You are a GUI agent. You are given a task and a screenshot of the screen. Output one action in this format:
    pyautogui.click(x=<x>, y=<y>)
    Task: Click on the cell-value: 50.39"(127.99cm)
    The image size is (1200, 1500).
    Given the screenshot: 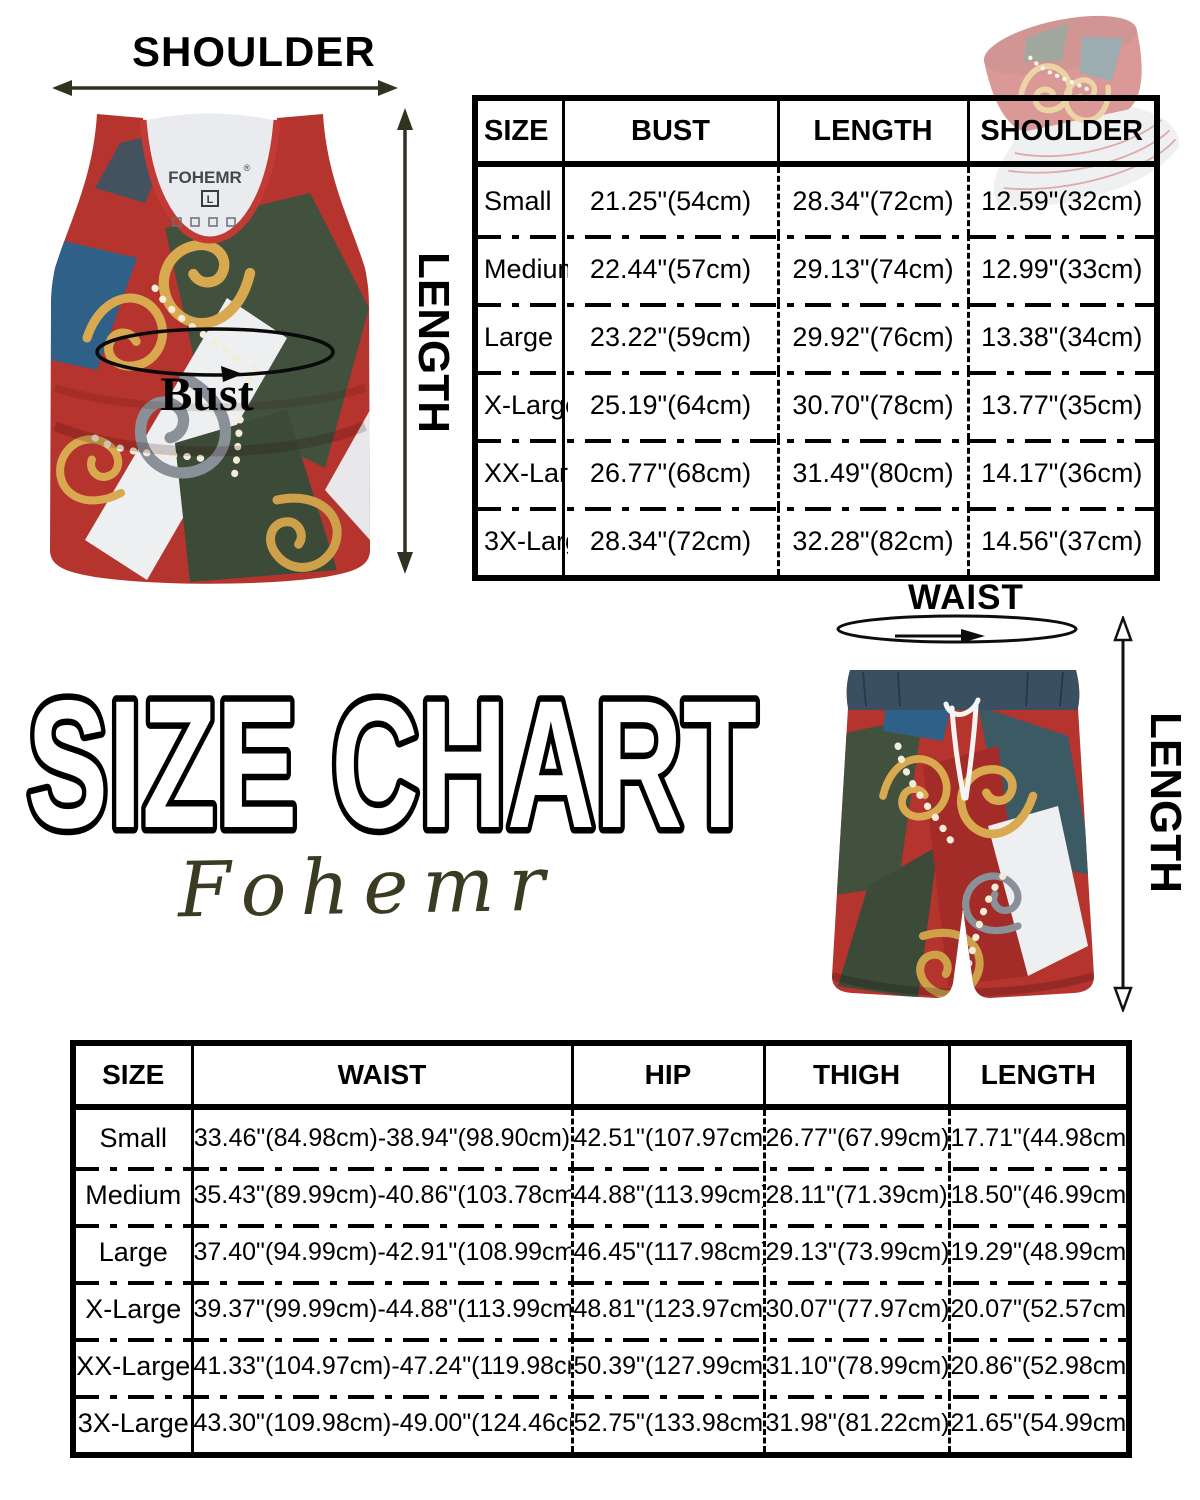 What is the action you would take?
    pyautogui.click(x=668, y=1366)
    